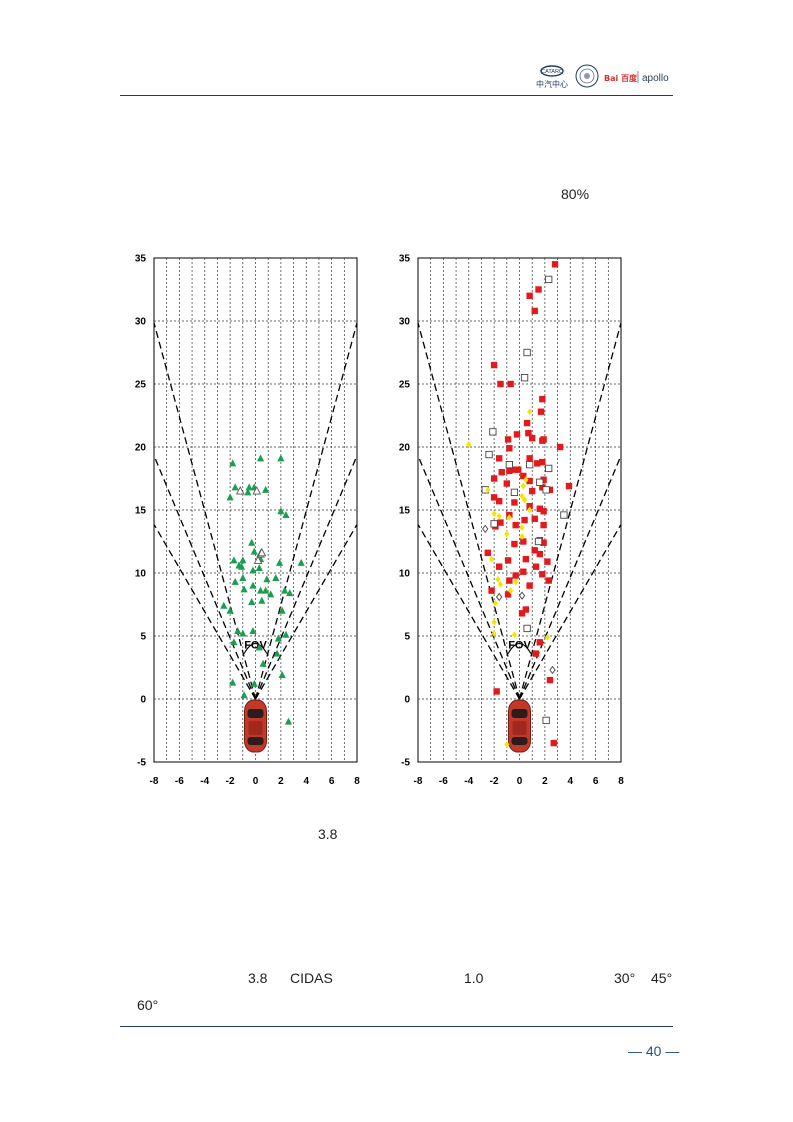 The width and height of the screenshot is (793, 1122). Describe the element at coordinates (396, 1026) in the screenshot. I see `footer-rule` at that location.